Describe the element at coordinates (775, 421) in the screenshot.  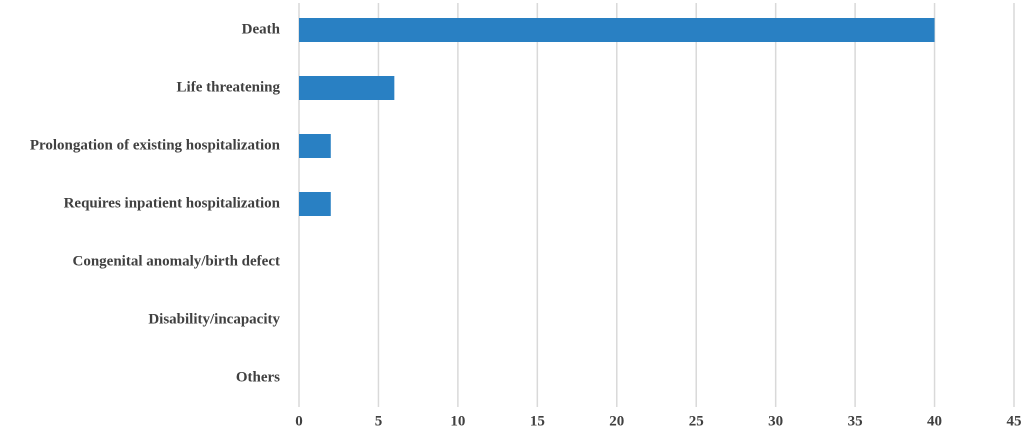
I see `x-tick-label: 30` at that location.